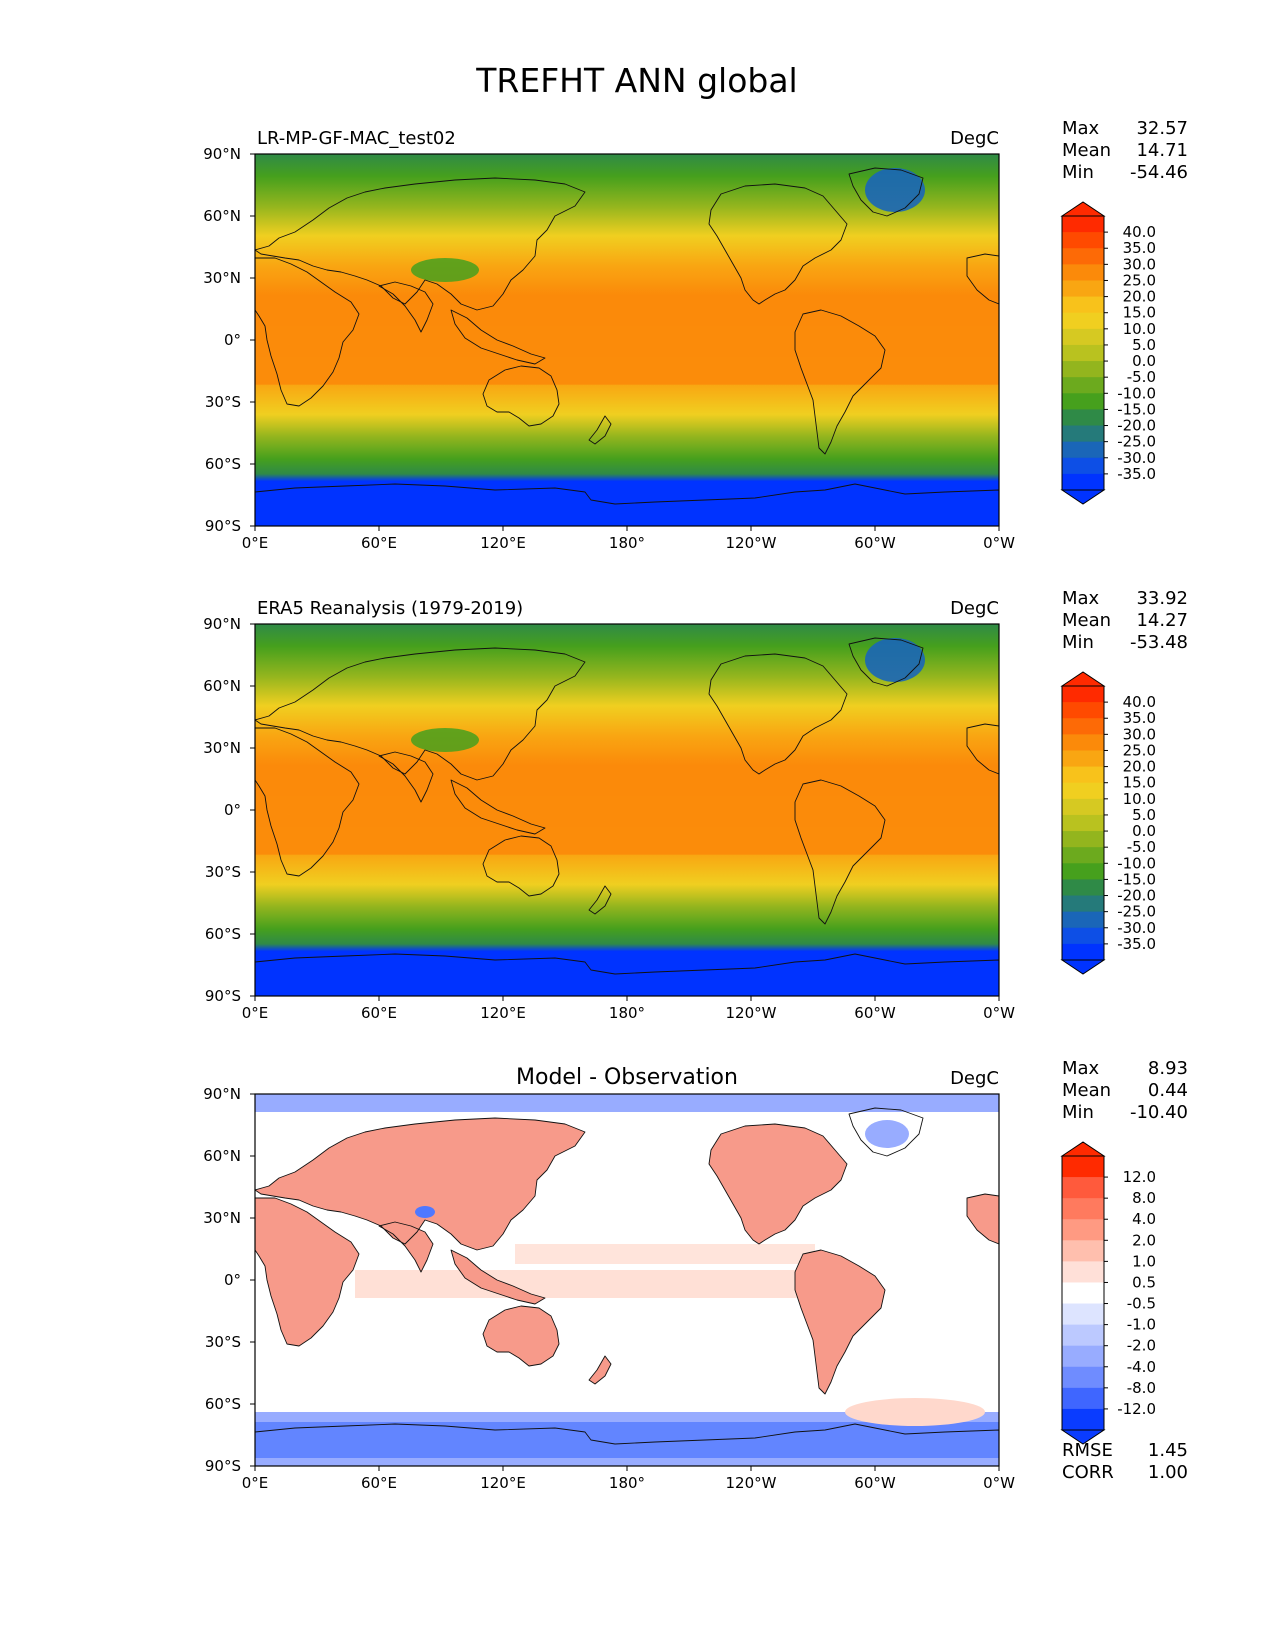 The height and width of the screenshot is (1650, 1275). Describe the element at coordinates (974, 138) in the screenshot. I see `panel-units: DegC` at that location.